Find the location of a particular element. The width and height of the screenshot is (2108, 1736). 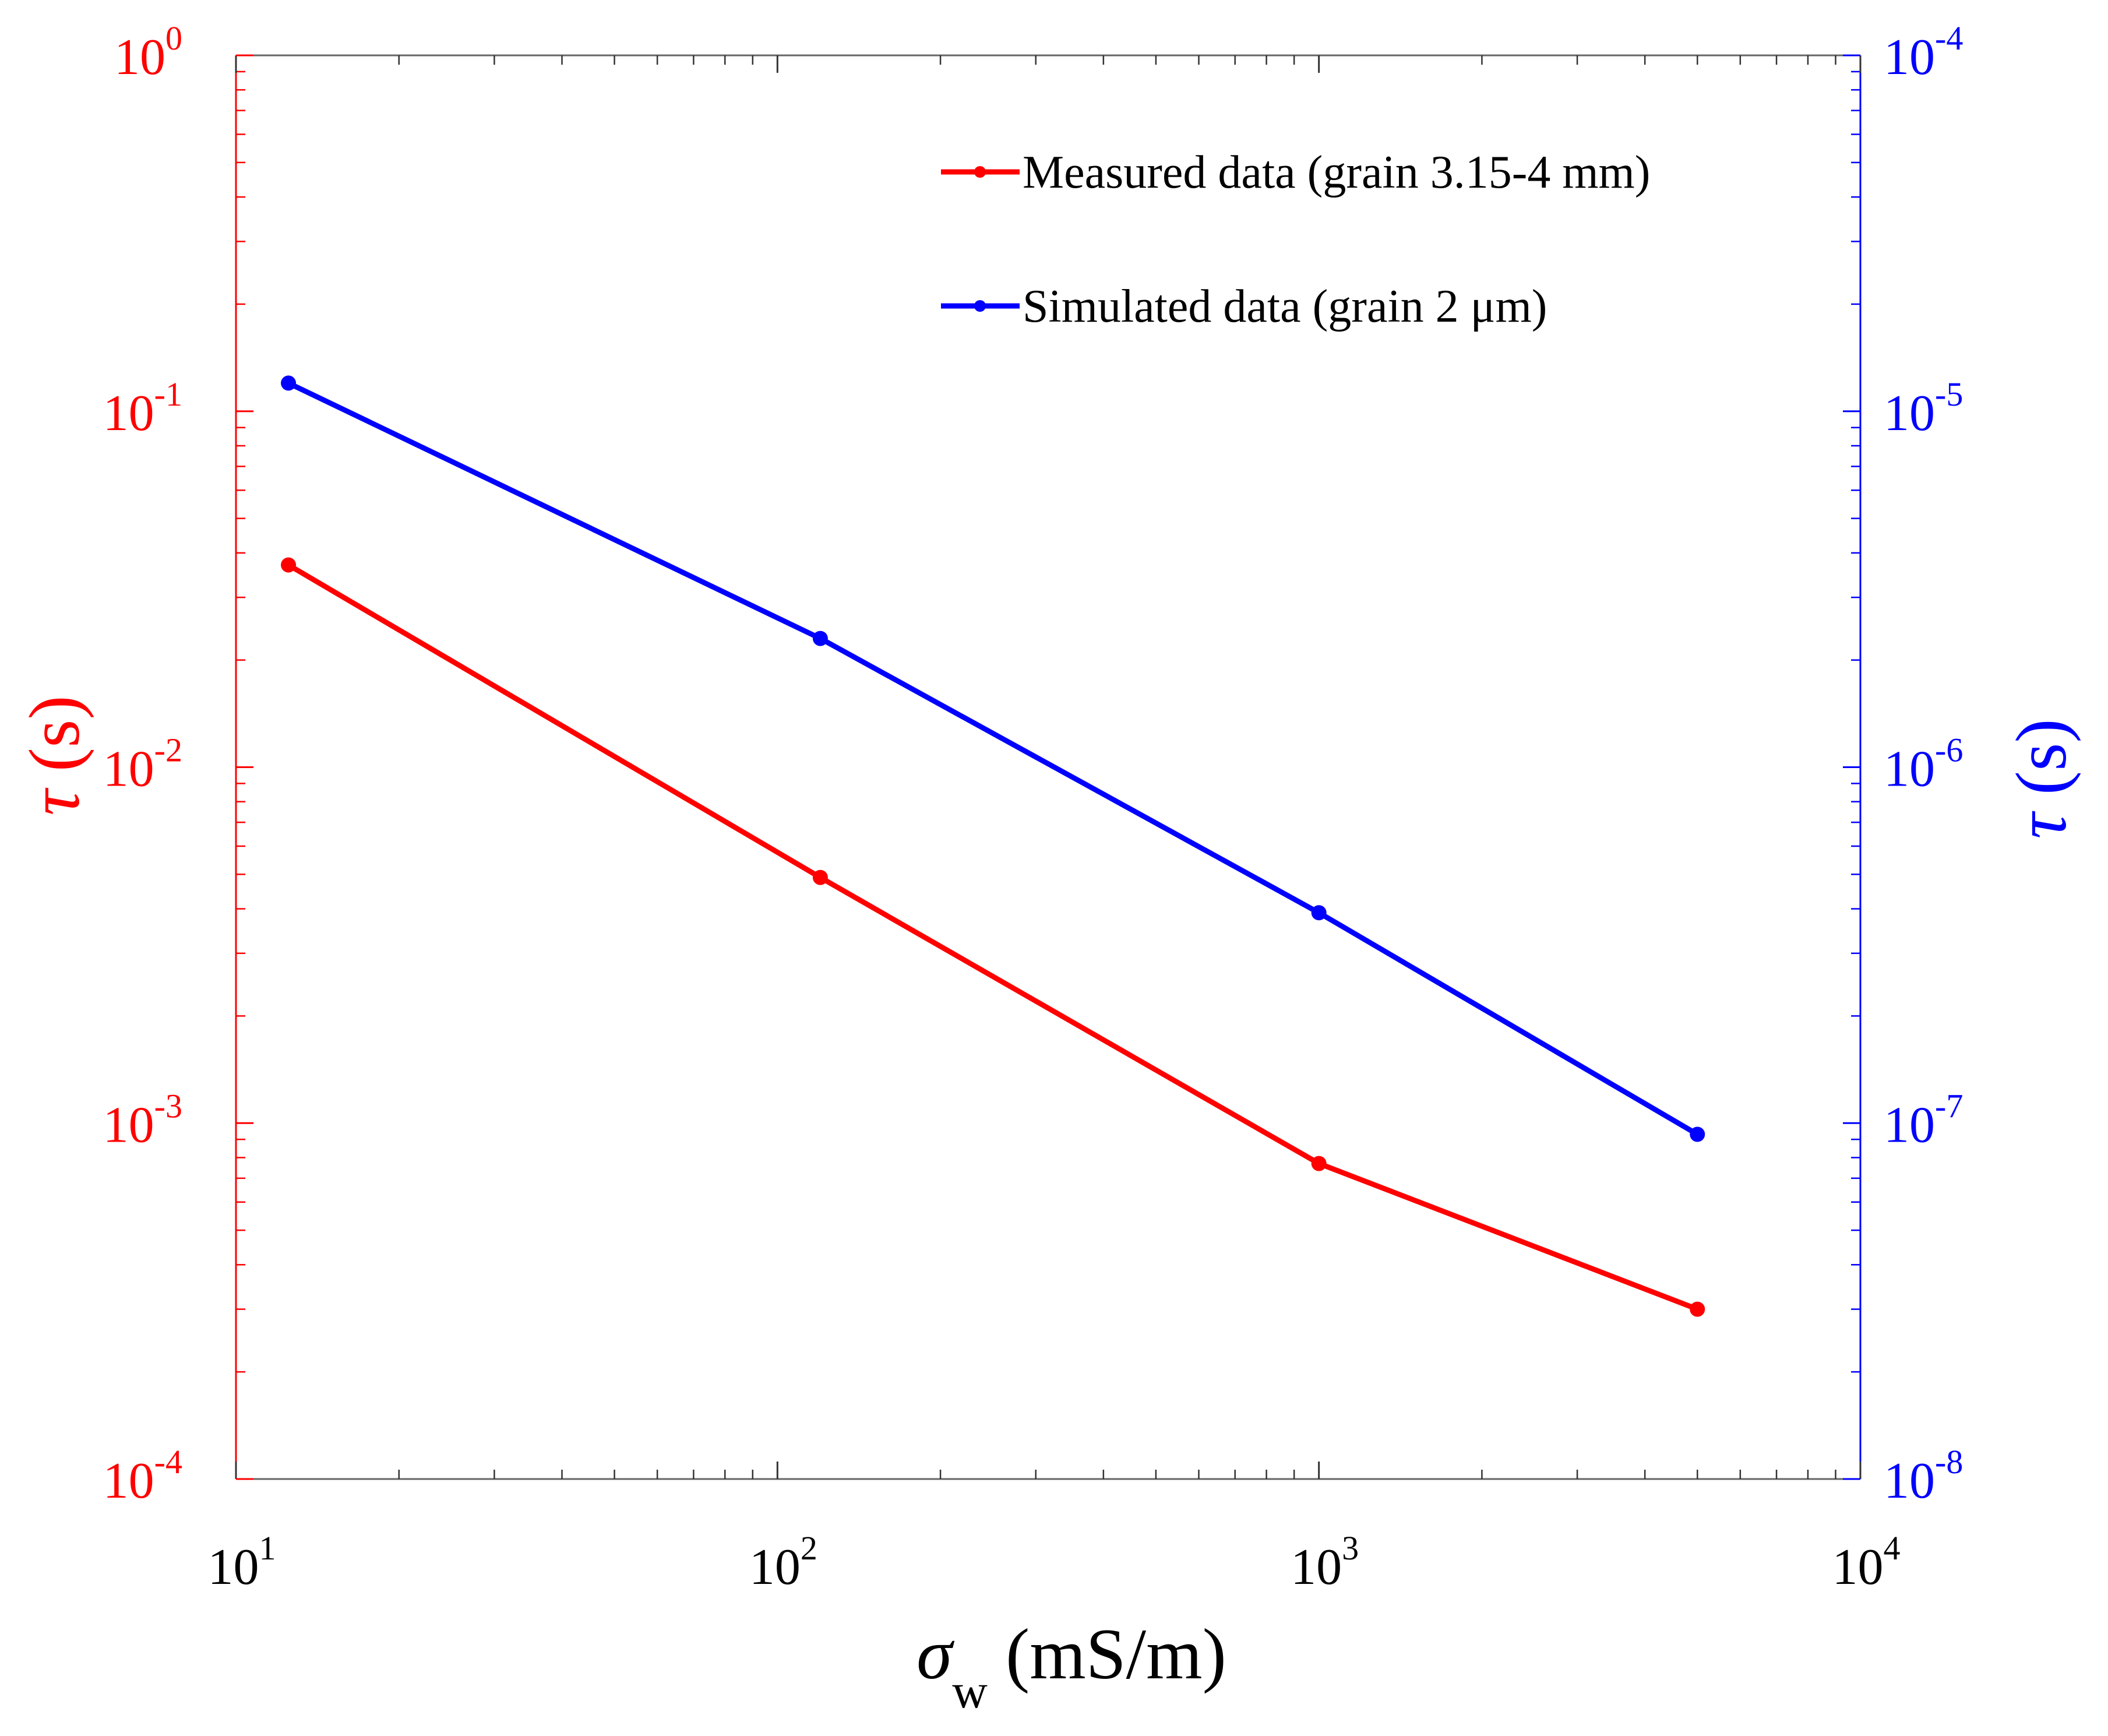

left-tick-label: 10⁻² is located at coordinates (142, 764).